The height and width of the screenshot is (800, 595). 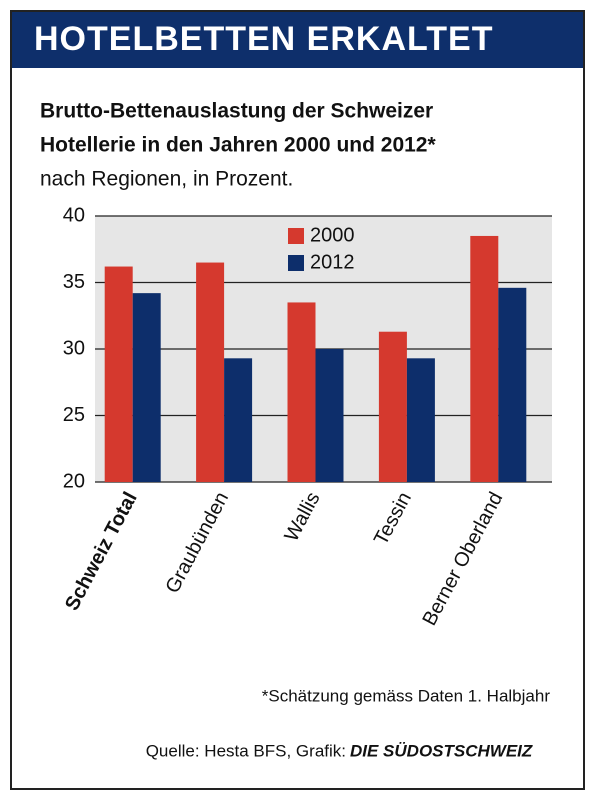 I want to click on chart-title: Brutto-Bettenauslastung der Schweizer, so click(x=236, y=111).